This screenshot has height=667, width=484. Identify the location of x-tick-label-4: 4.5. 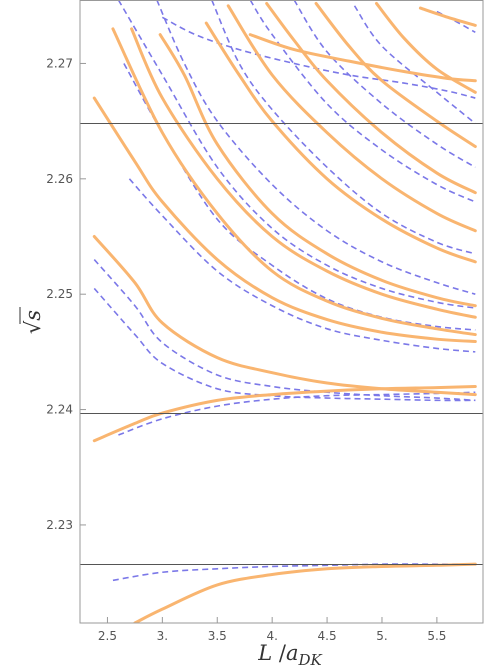
(327, 636).